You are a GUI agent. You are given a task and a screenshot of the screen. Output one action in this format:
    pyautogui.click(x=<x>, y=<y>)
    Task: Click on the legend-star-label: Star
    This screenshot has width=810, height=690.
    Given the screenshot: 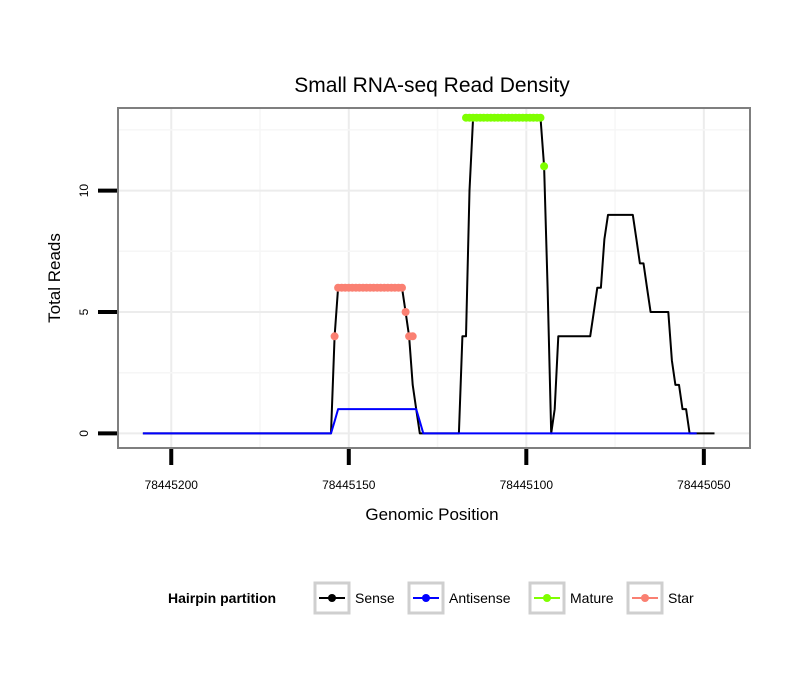 What is the action you would take?
    pyautogui.click(x=681, y=598)
    